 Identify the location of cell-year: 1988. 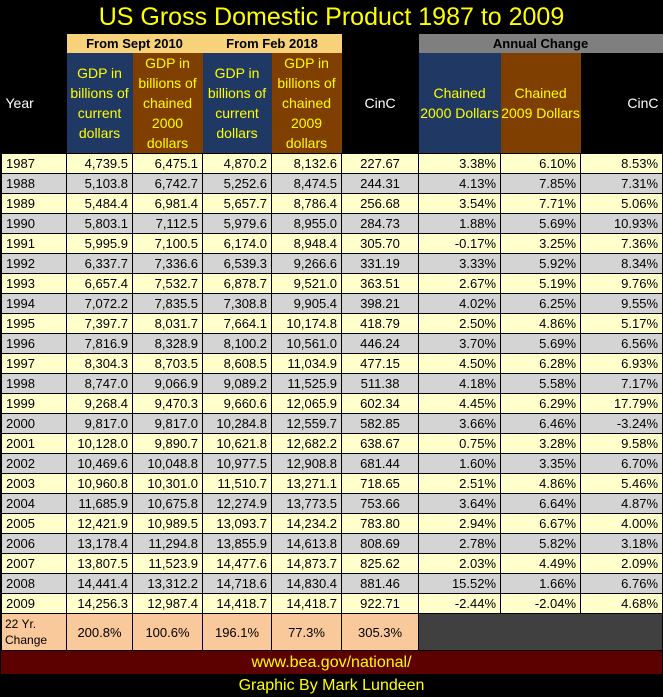
(34, 183).